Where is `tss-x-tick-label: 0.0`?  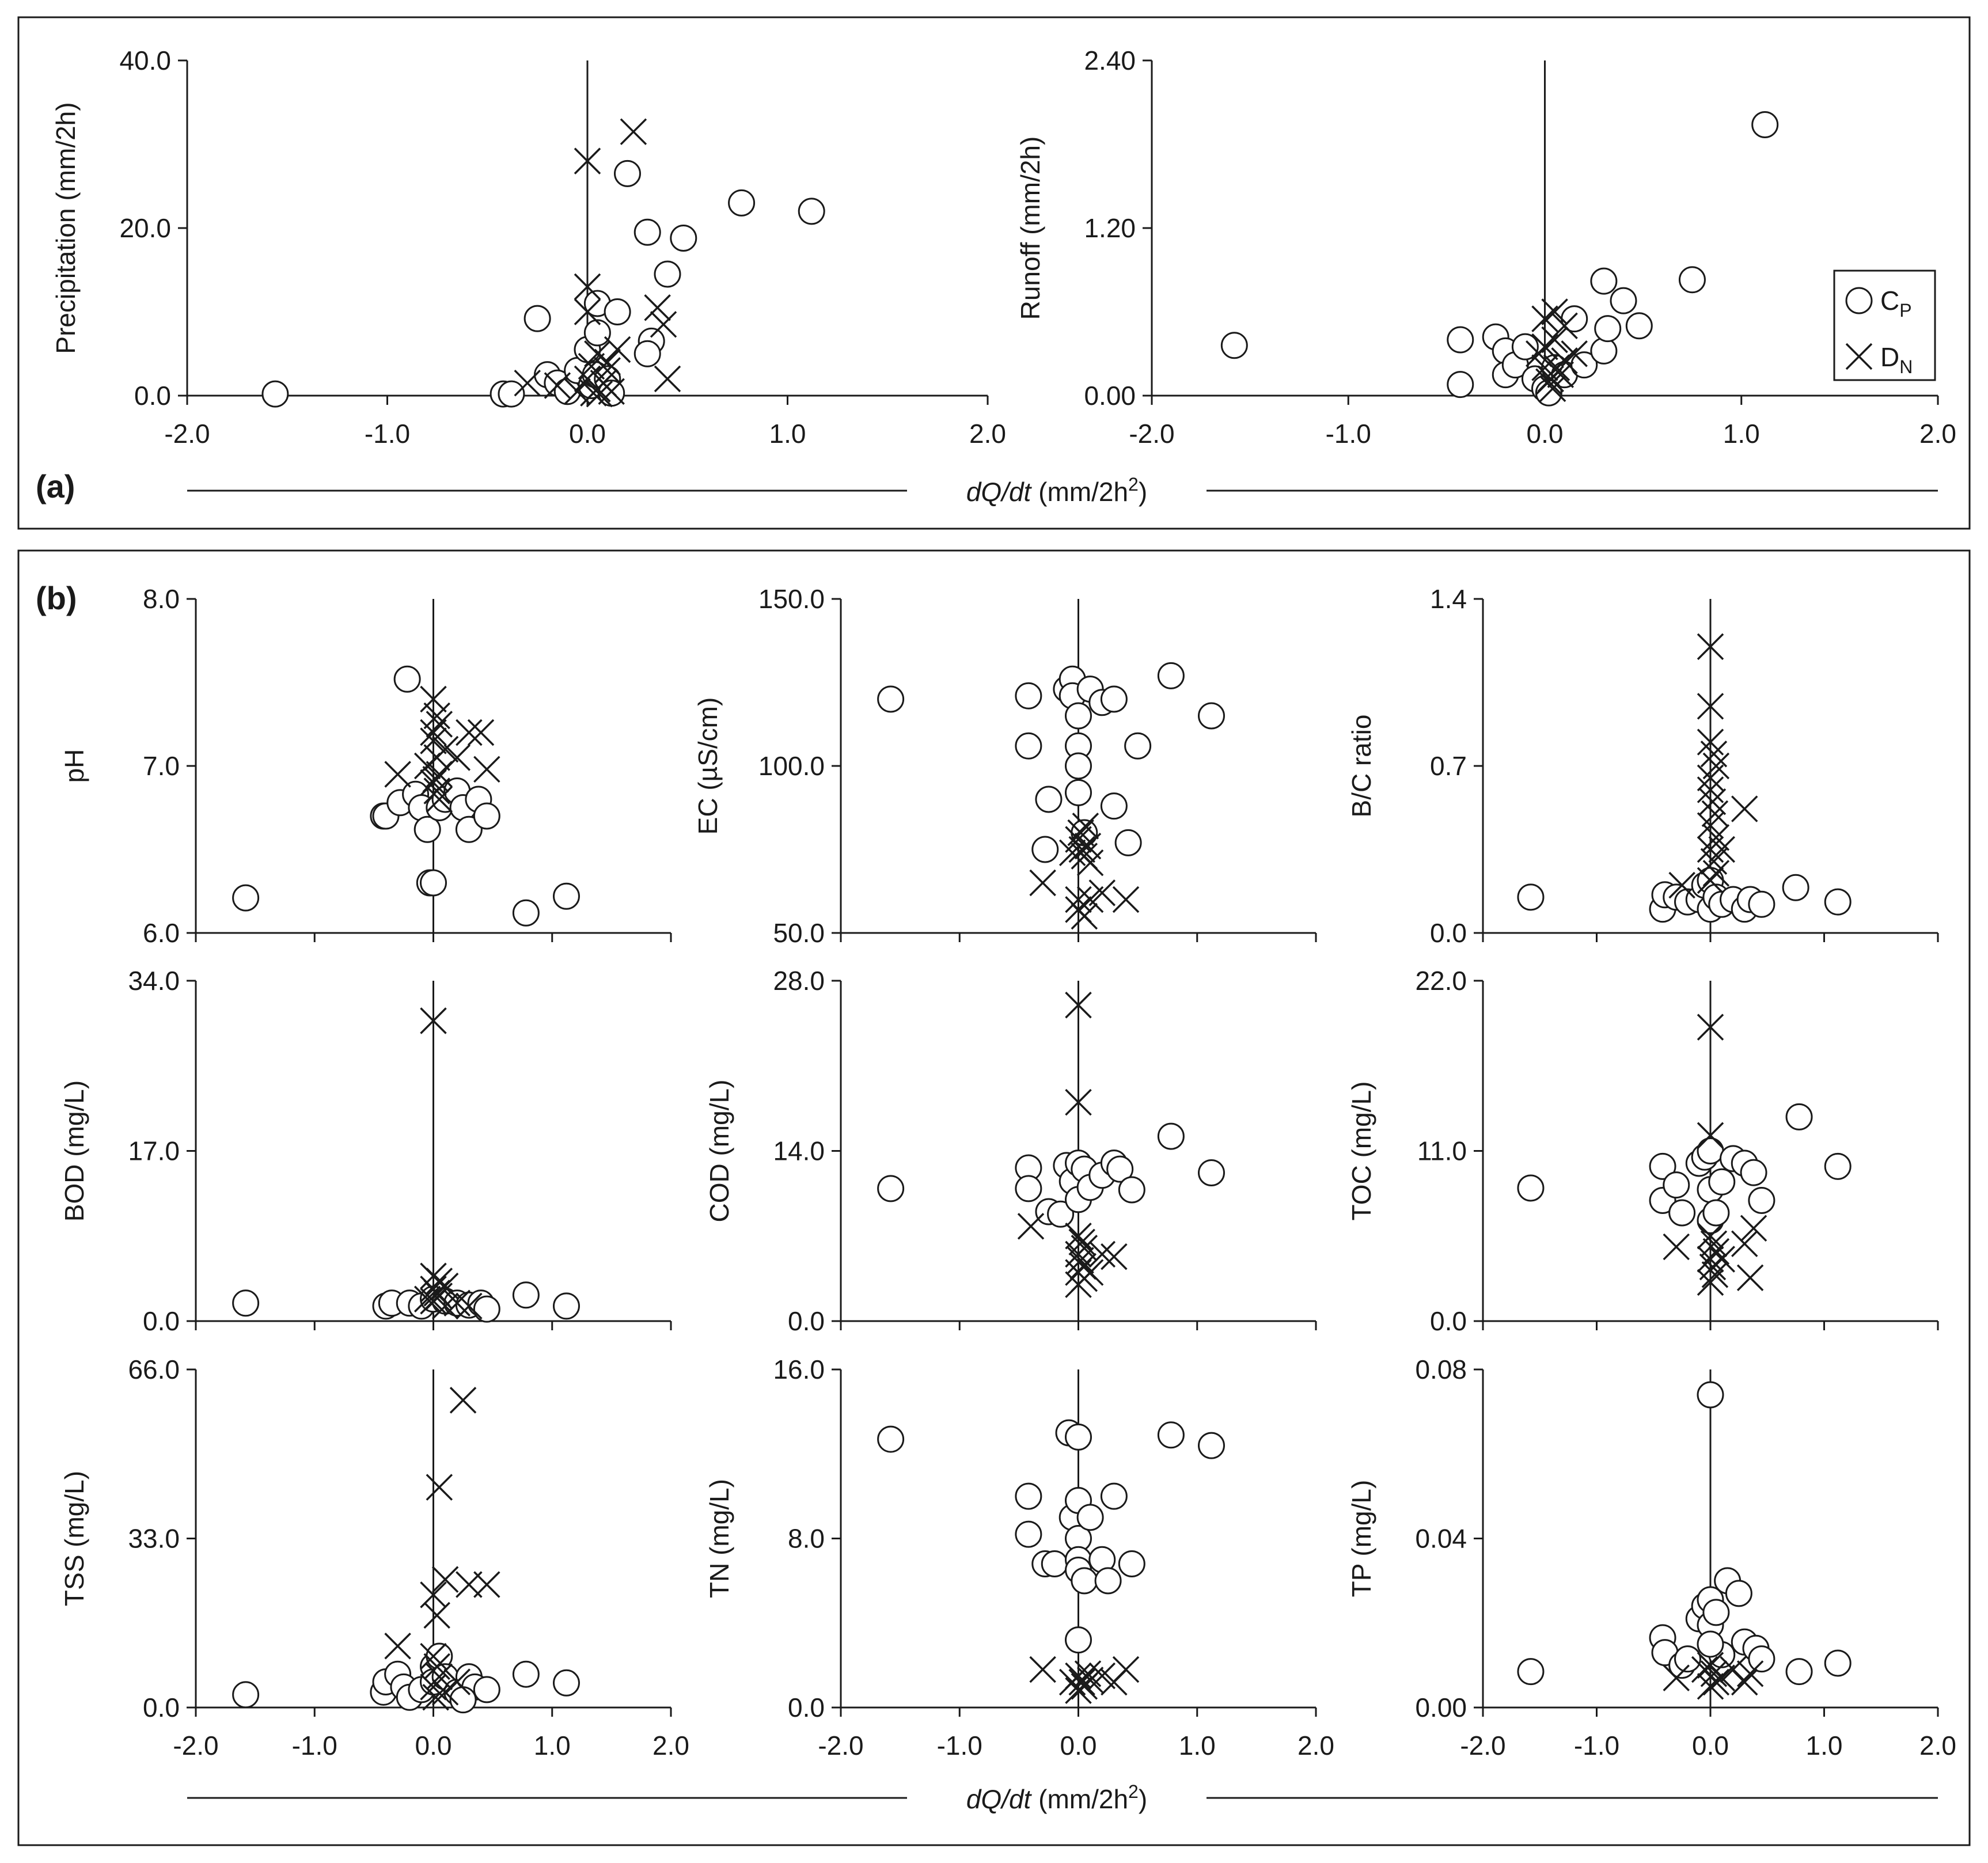 tss-x-tick-label: 0.0 is located at coordinates (433, 1745).